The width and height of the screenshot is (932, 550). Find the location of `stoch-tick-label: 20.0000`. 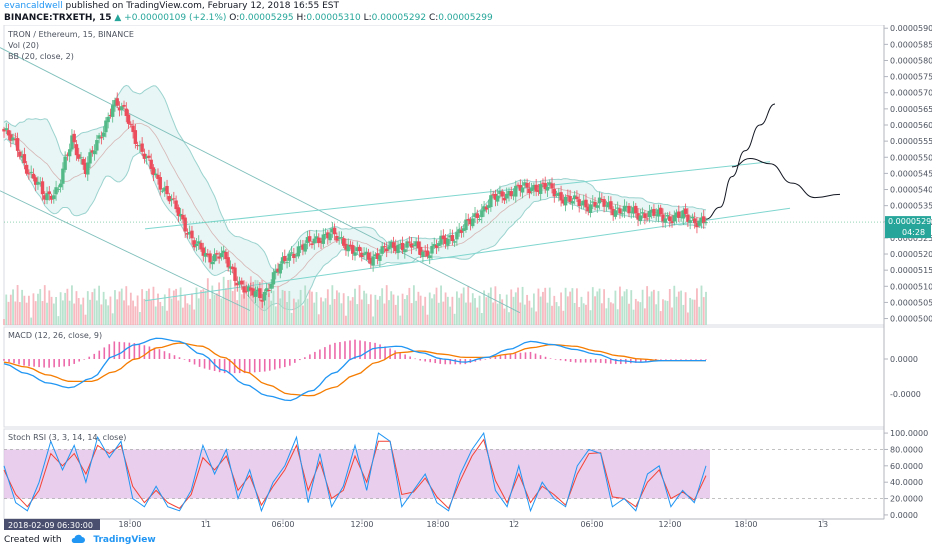

stoch-tick-label: 20.0000 is located at coordinates (906, 499).